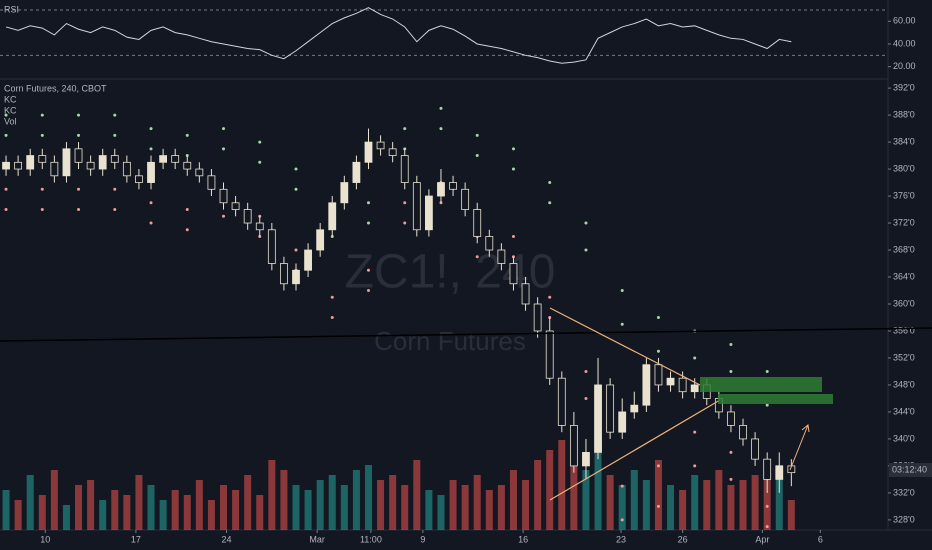  I want to click on y-tick-label: 332'0, so click(904, 492).